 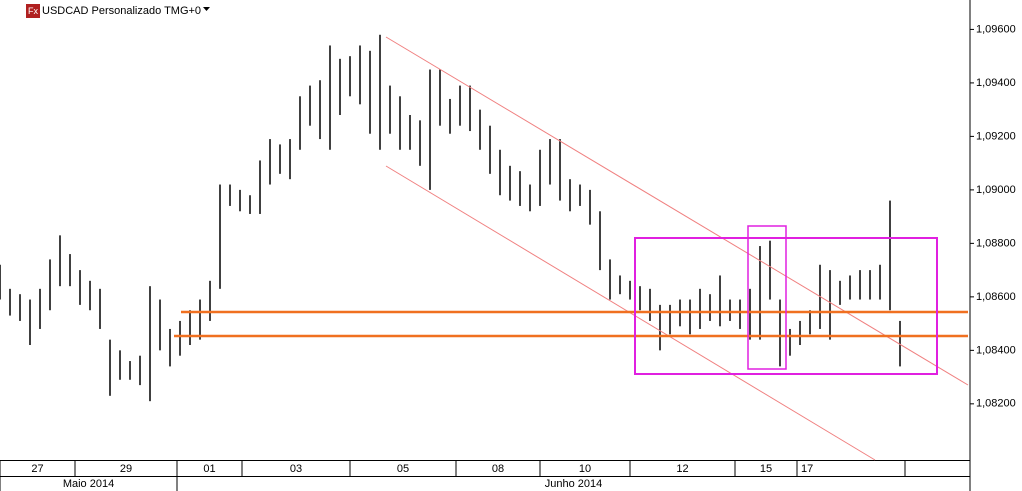 What do you see at coordinates (585, 469) in the screenshot?
I see `x-tick-label: 10` at bounding box center [585, 469].